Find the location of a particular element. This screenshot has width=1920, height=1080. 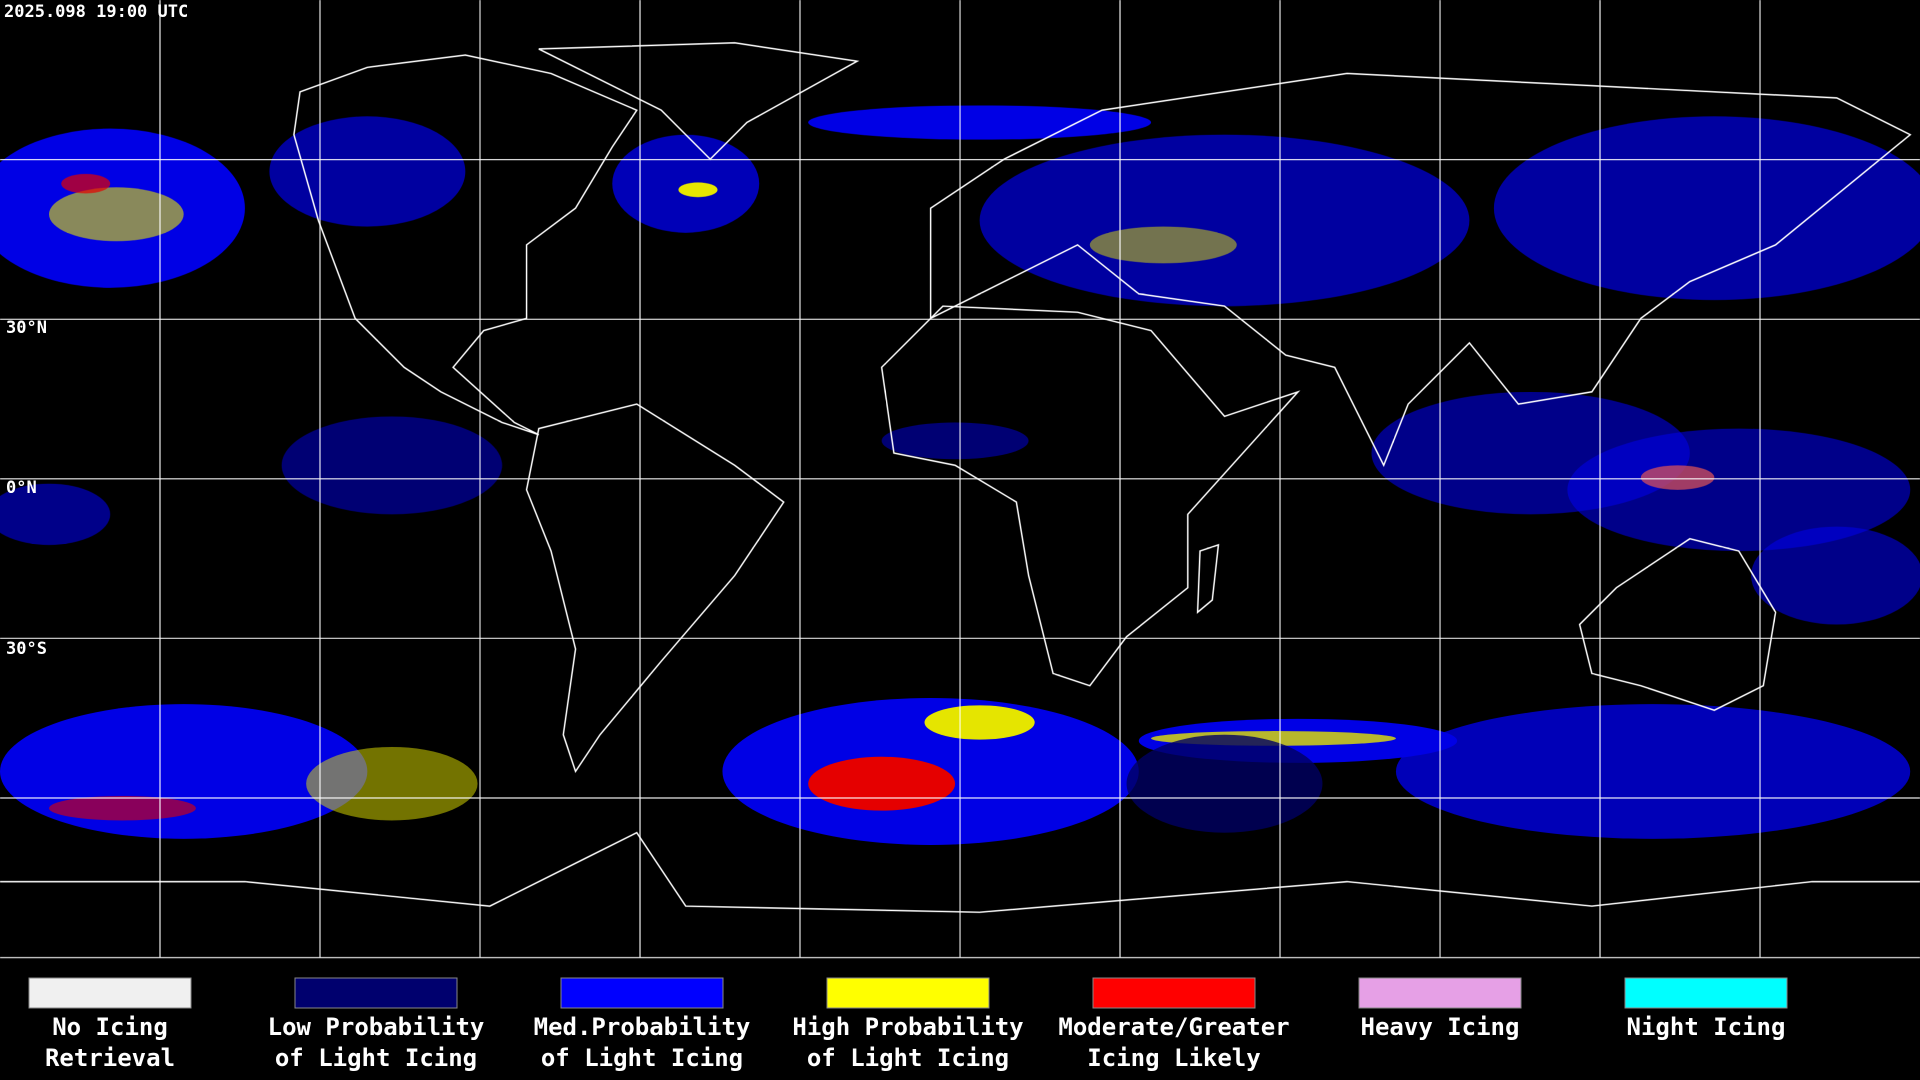

legend-label: Retrieval is located at coordinates (110, 1058).